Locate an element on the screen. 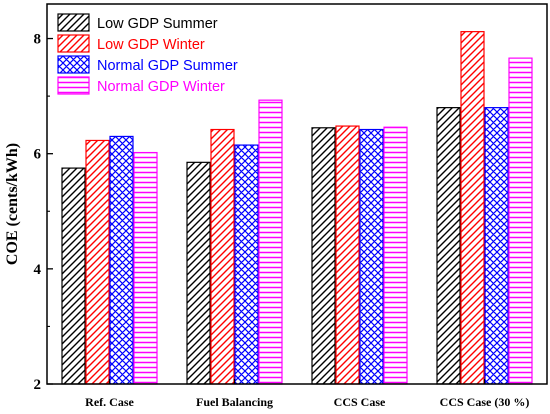  y-tick-label: 6 is located at coordinates (38, 155).